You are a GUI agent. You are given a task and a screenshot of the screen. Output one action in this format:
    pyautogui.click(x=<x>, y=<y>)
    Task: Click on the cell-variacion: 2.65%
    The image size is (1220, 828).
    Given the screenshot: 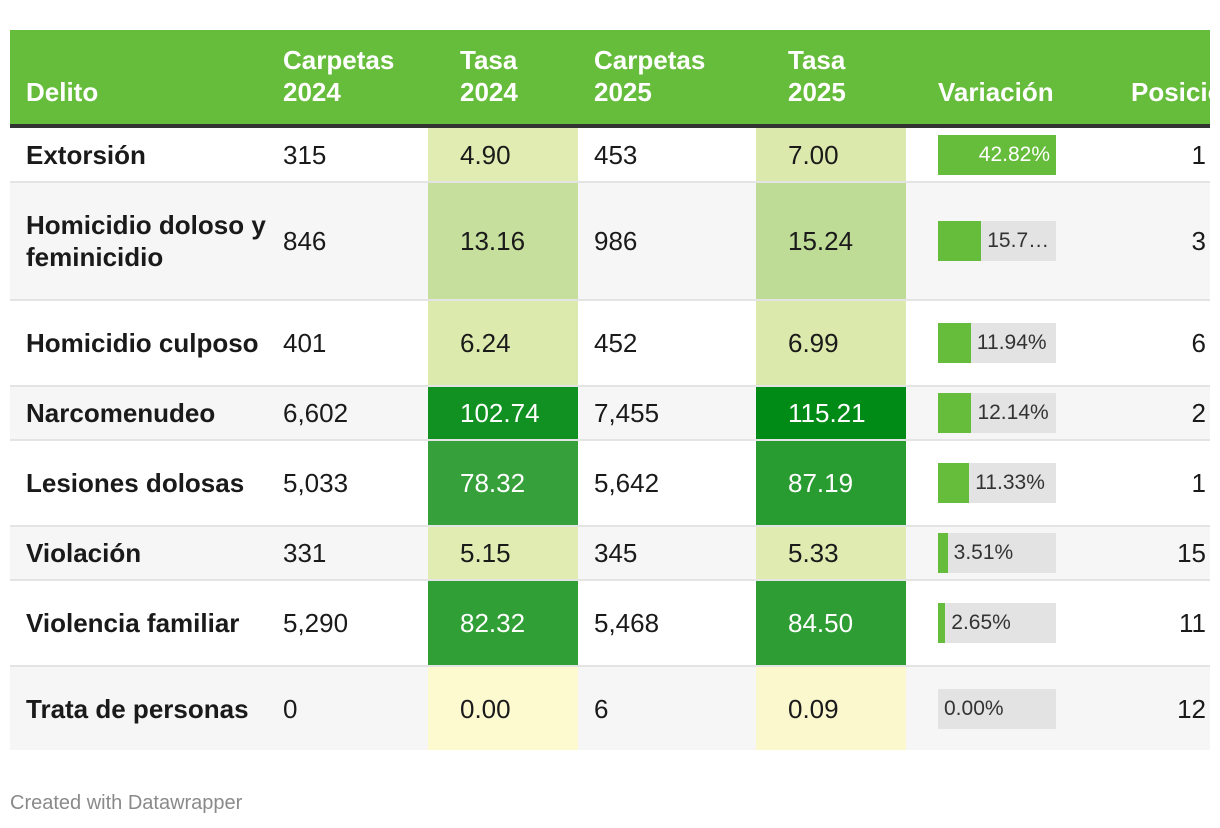 What is the action you would take?
    pyautogui.click(x=1003, y=623)
    